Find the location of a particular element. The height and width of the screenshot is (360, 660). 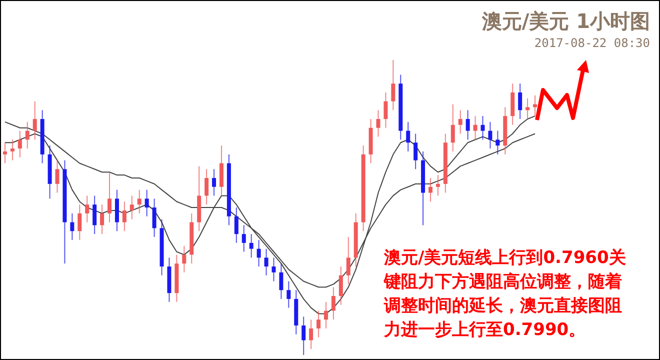

annotation: 澳元/美元短线上行到0.7960关键阻力下方遇阻高位调整，随着调整时间的延长，澳元直接图阻力进一步上行至0.7990。 is located at coordinates (505, 294).